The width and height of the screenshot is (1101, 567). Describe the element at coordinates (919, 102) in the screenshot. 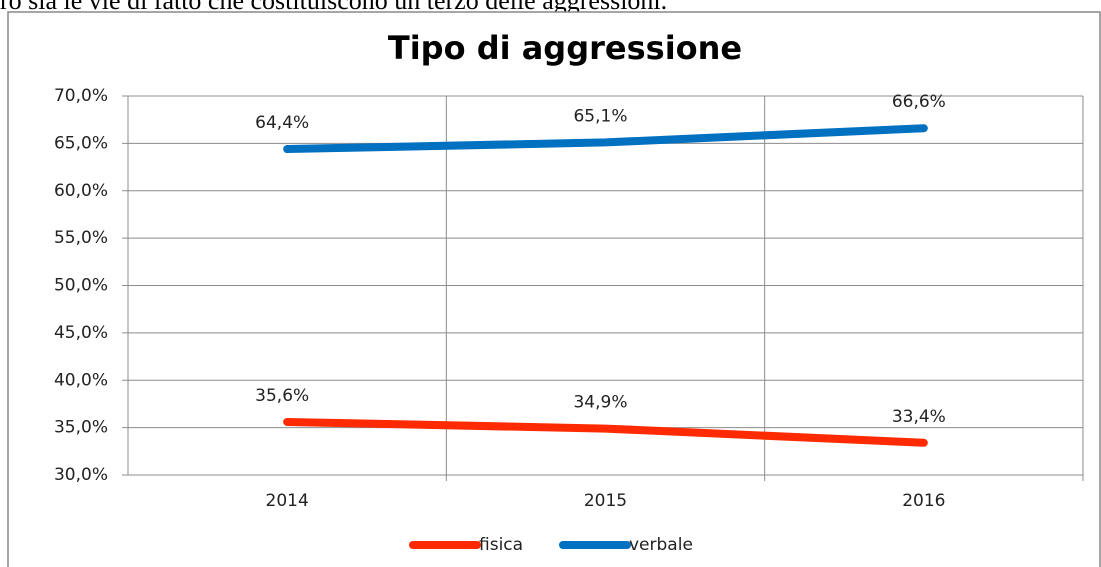

I see `data-label: 66,6%` at that location.